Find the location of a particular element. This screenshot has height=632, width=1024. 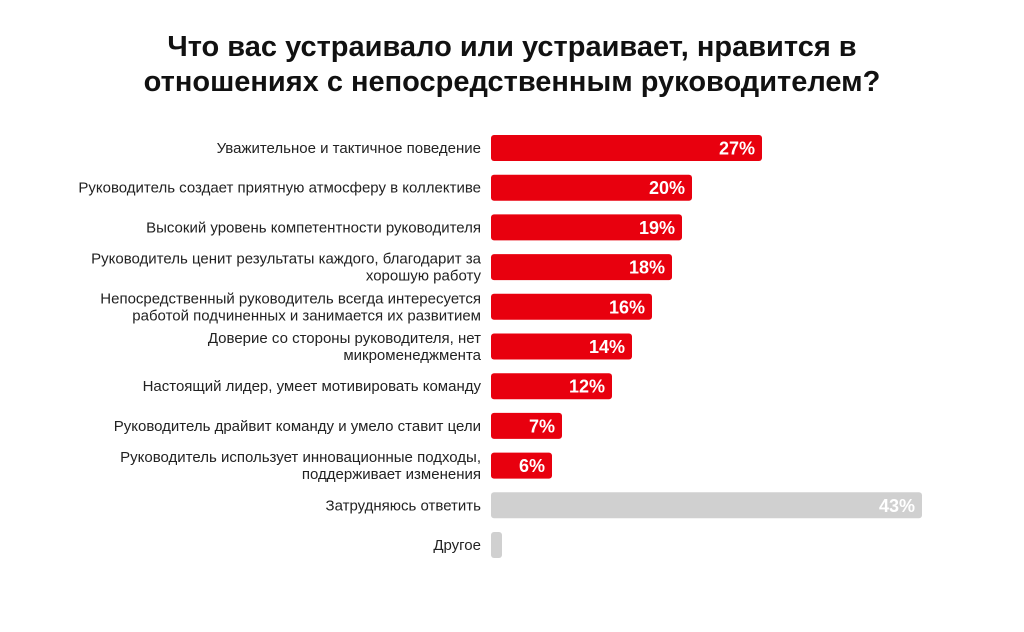

category-label-10-line-1: Затрудняюсь ответить is located at coordinates (404, 505).